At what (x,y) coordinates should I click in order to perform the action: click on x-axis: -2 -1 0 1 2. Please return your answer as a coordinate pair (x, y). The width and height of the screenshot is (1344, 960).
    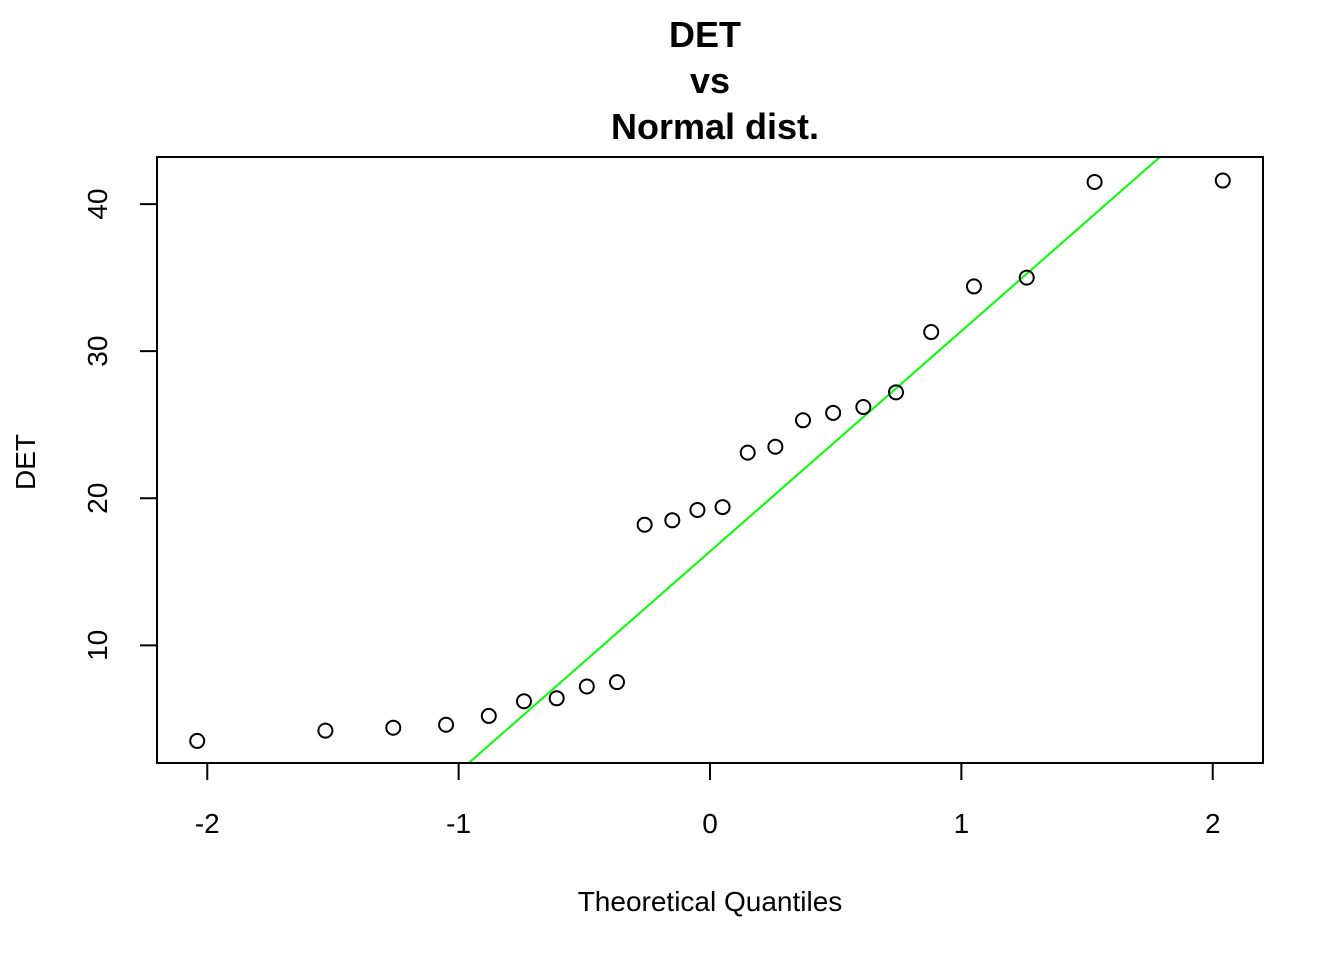
    Looking at the image, I should click on (708, 800).